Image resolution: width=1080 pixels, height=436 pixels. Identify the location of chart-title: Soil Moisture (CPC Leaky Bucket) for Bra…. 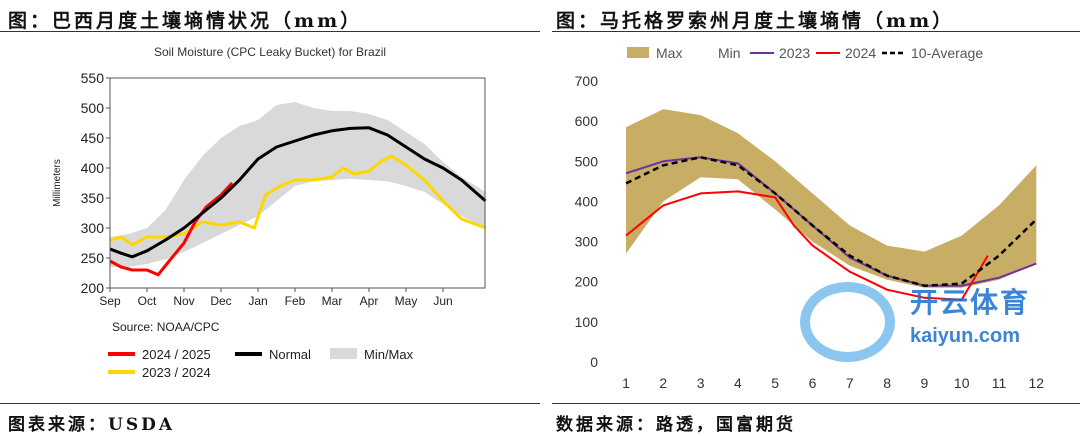
(270, 52).